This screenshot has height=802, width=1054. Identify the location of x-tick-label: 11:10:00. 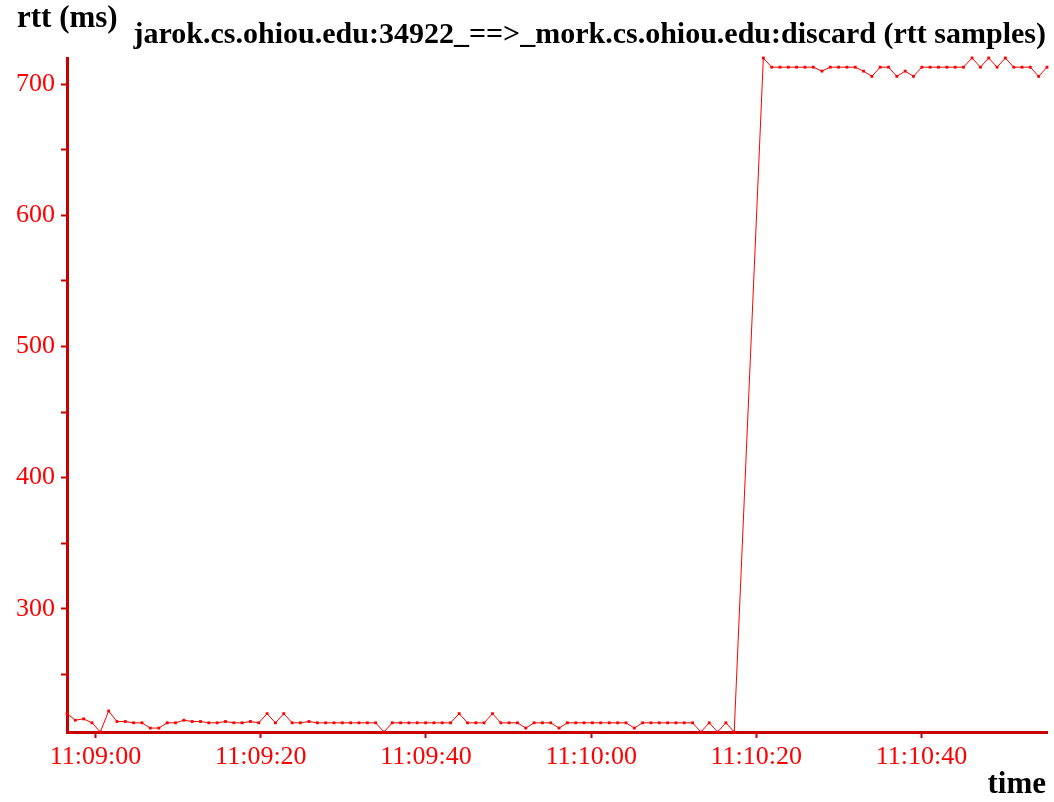
(591, 756).